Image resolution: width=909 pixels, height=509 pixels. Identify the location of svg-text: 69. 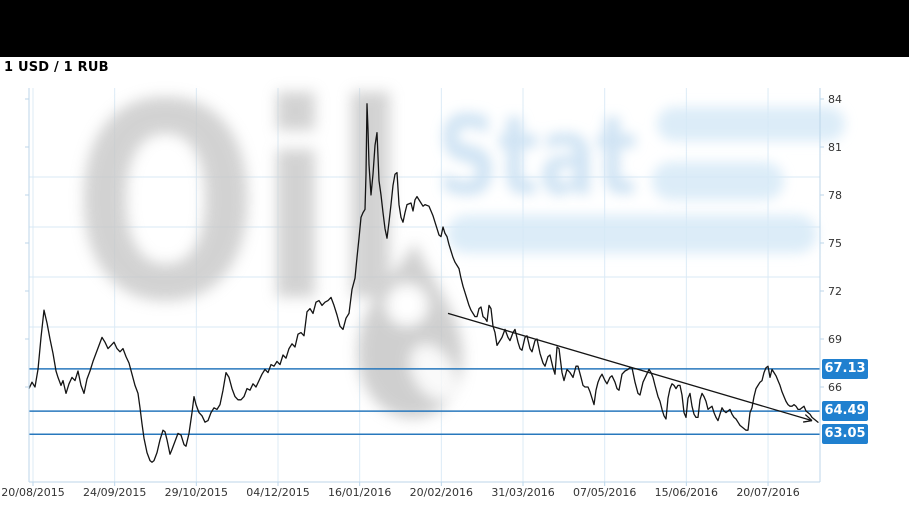
(835, 339).